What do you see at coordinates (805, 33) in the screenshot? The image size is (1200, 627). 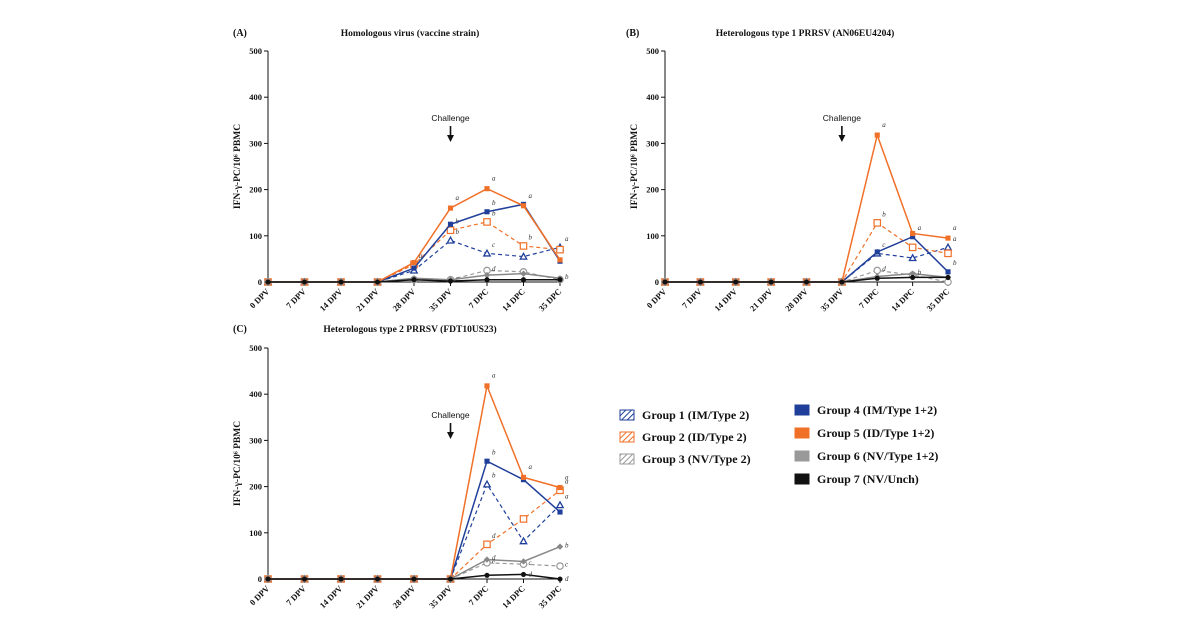 I see `panel-title: Heterologous type 1 PRRSV (AN06EU4204)` at bounding box center [805, 33].